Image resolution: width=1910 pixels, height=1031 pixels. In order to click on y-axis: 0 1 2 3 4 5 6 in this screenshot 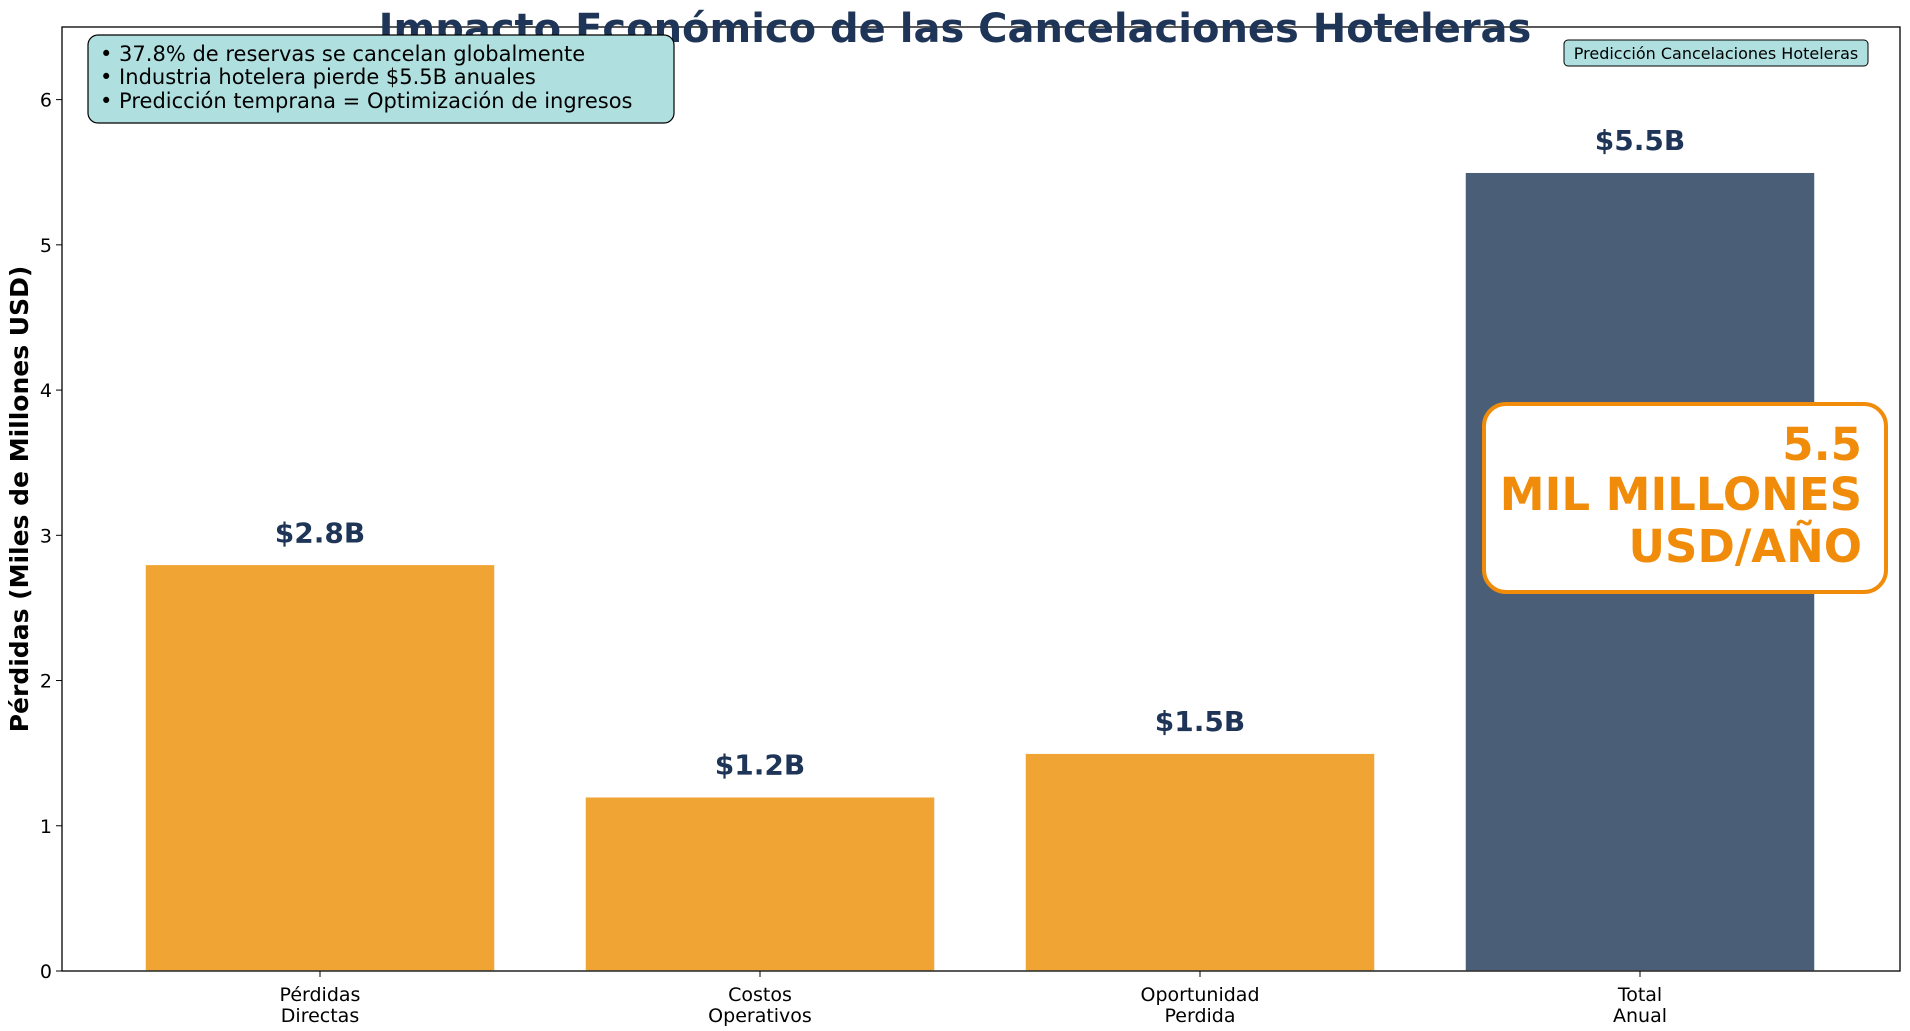, I will do `click(51, 536)`.